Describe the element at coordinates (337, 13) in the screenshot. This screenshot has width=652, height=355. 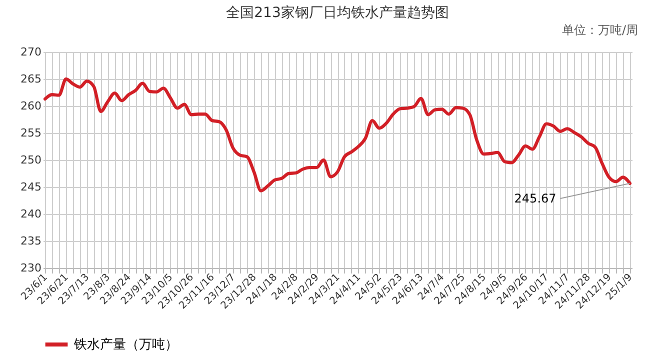
I see `chart-title: 全国213家钢厂日均铁水产量趋势图` at that location.